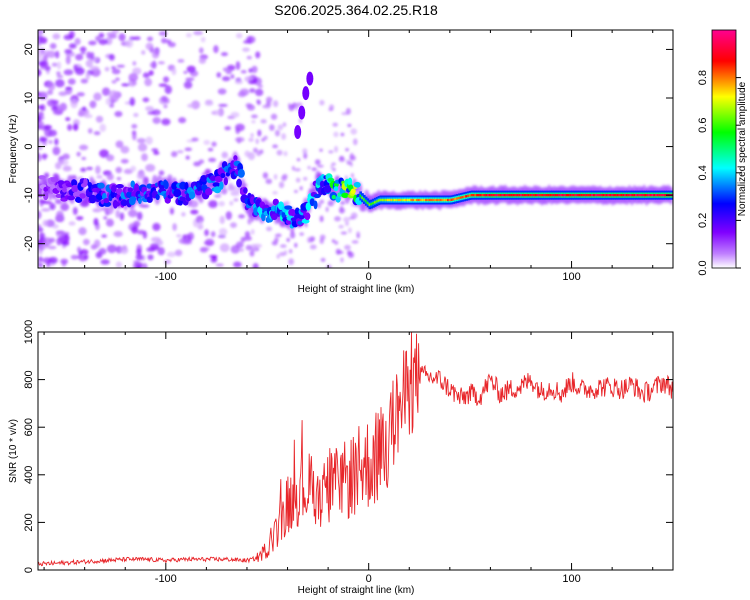 The width and height of the screenshot is (750, 600). I want to click on y-tick-label: 400, so click(29, 475).